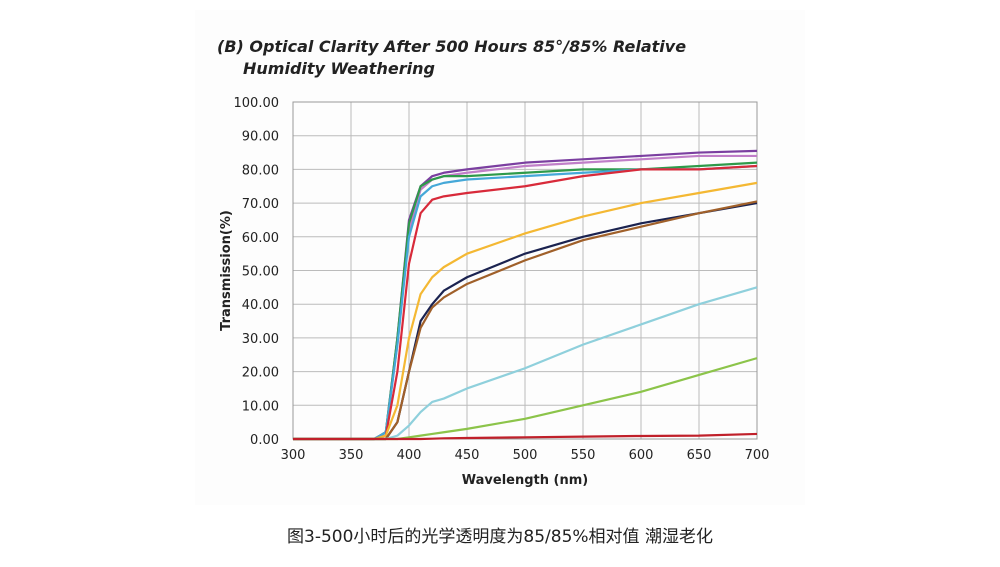 The height and width of the screenshot is (567, 1000). Describe the element at coordinates (467, 455) in the screenshot. I see `x-tick-label: 450` at that location.